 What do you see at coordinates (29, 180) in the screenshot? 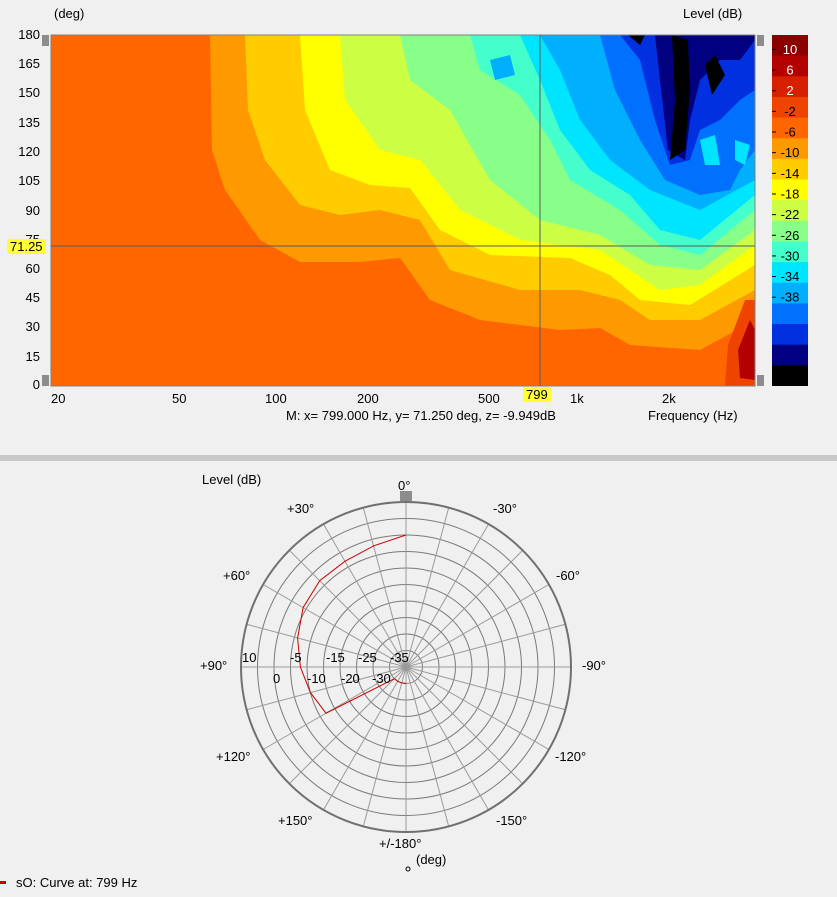
I see `y-tick-label: 105` at bounding box center [29, 180].